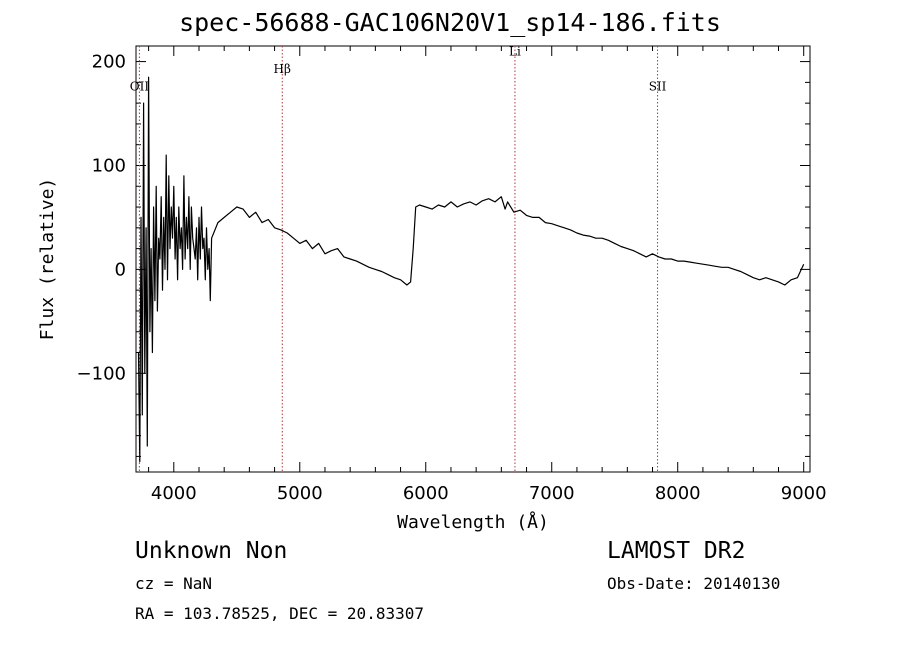  What do you see at coordinates (174, 583) in the screenshot?
I see `redshift-label: cz = NaN` at bounding box center [174, 583].